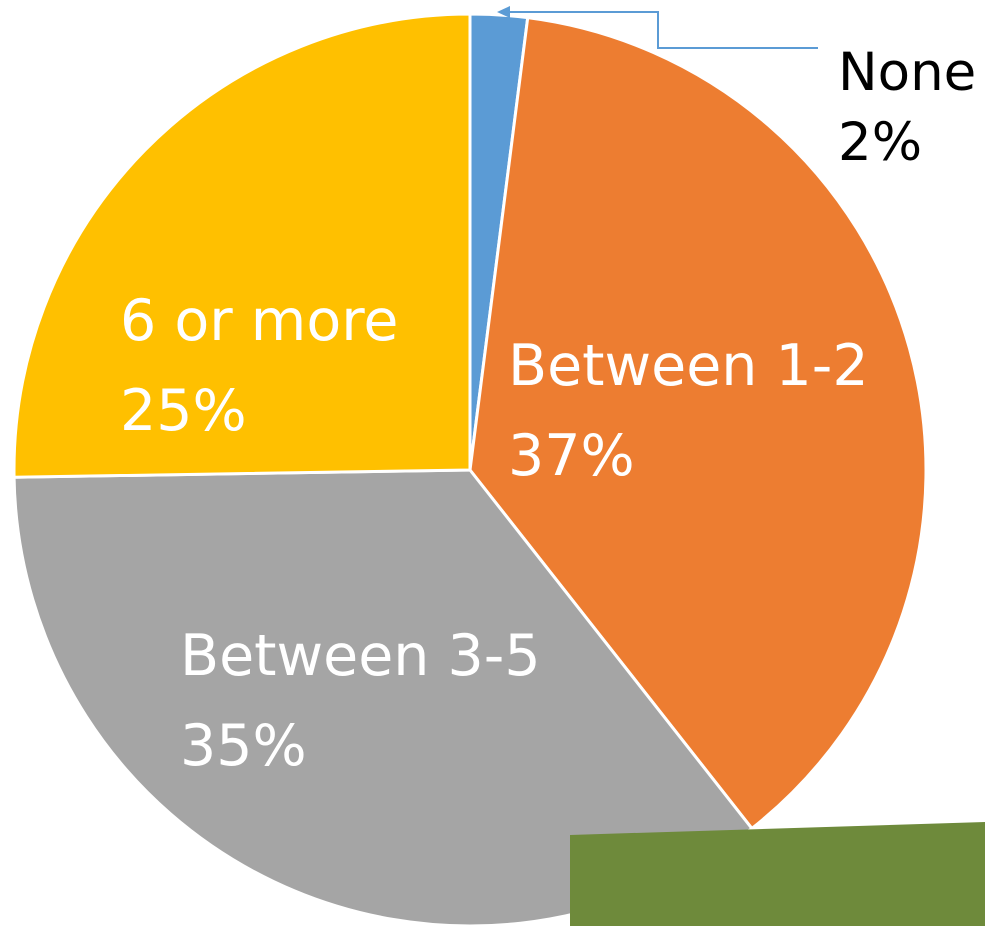 Image resolution: width=985 pixels, height=926 pixels. What do you see at coordinates (571, 456) in the screenshot?
I see `slice-label-percent: 37%` at bounding box center [571, 456].